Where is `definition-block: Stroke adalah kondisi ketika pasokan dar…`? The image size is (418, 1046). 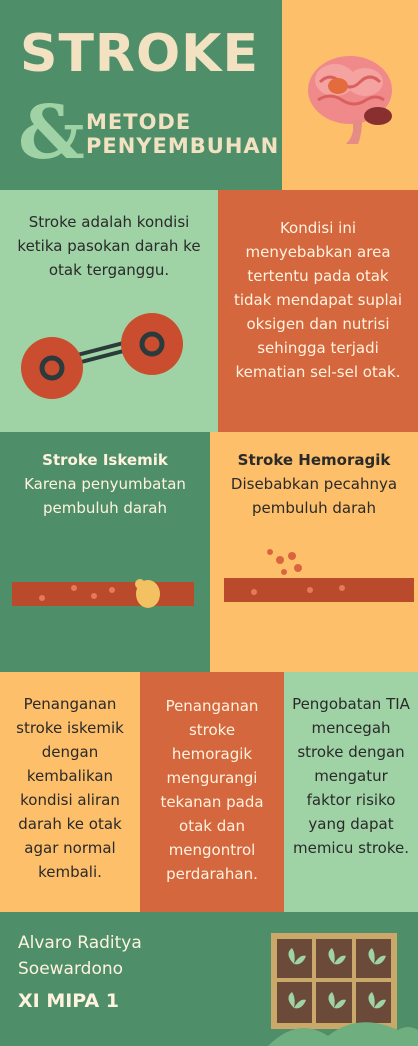
definition-block: Stroke adalah kondisi ketika pasokan dar… is located at coordinates (109, 311).